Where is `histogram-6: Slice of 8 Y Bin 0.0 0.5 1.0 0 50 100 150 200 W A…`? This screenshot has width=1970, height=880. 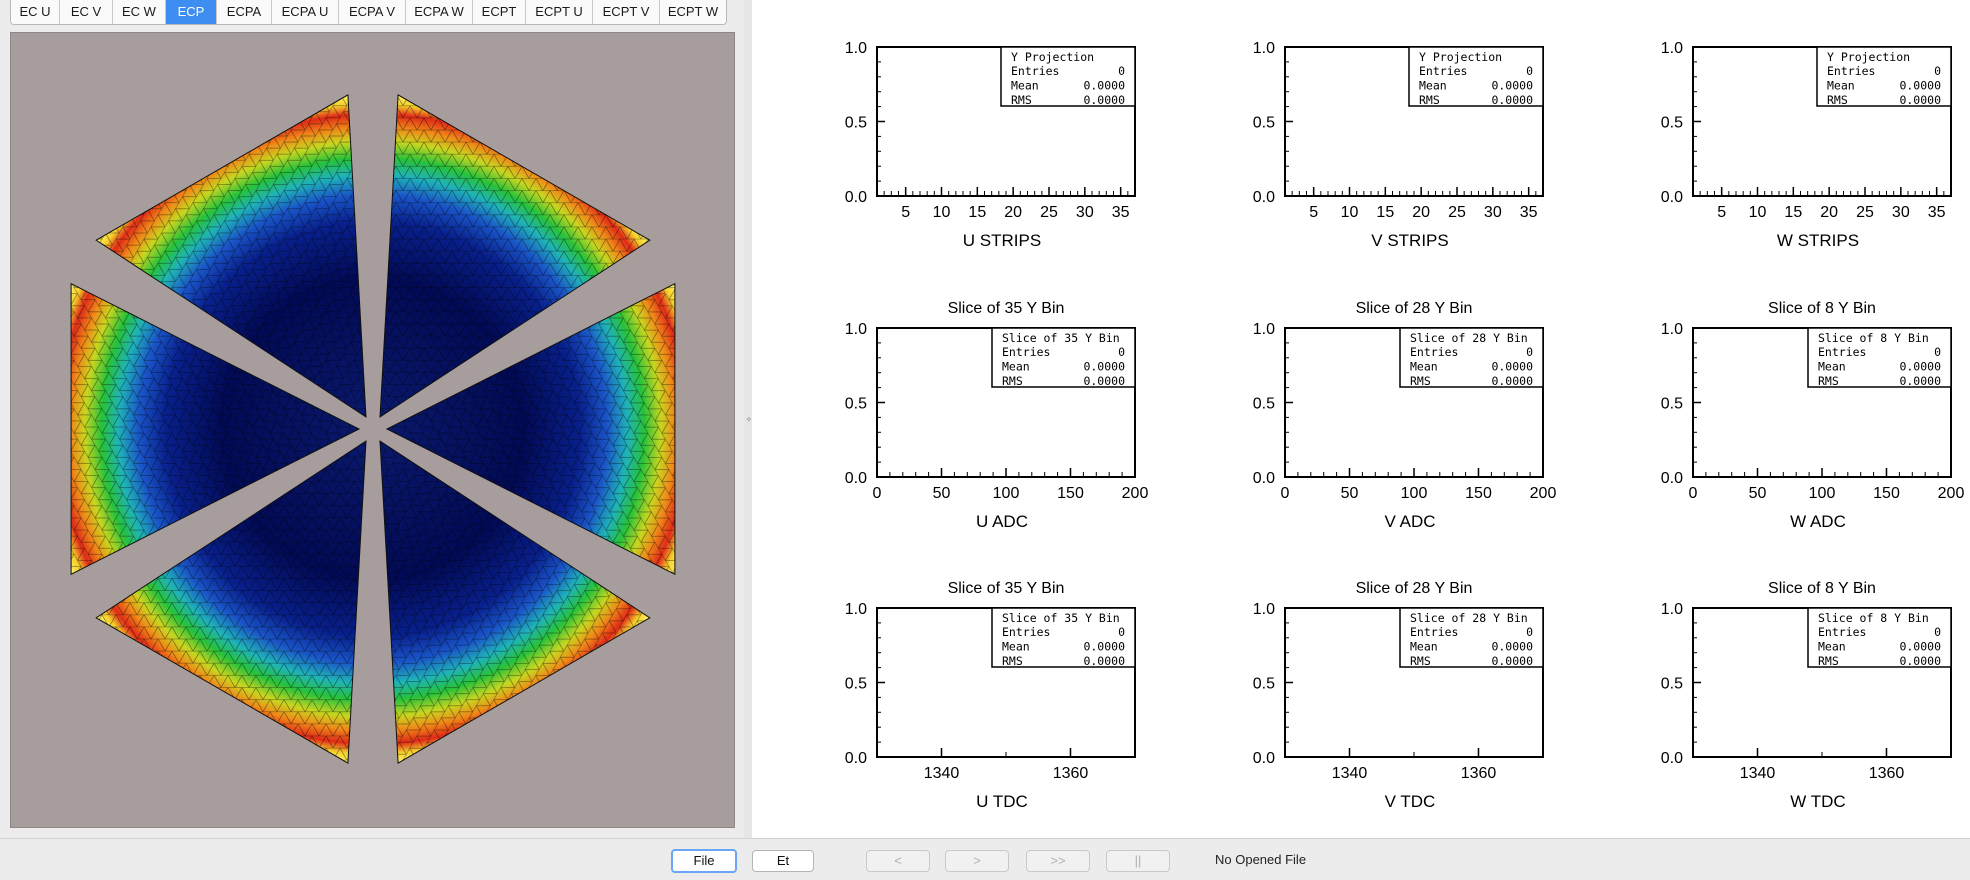 histogram-6: Slice of 8 Y Bin 0.0 0.5 1.0 0 50 100 150 200 W A… is located at coordinates (1813, 415).